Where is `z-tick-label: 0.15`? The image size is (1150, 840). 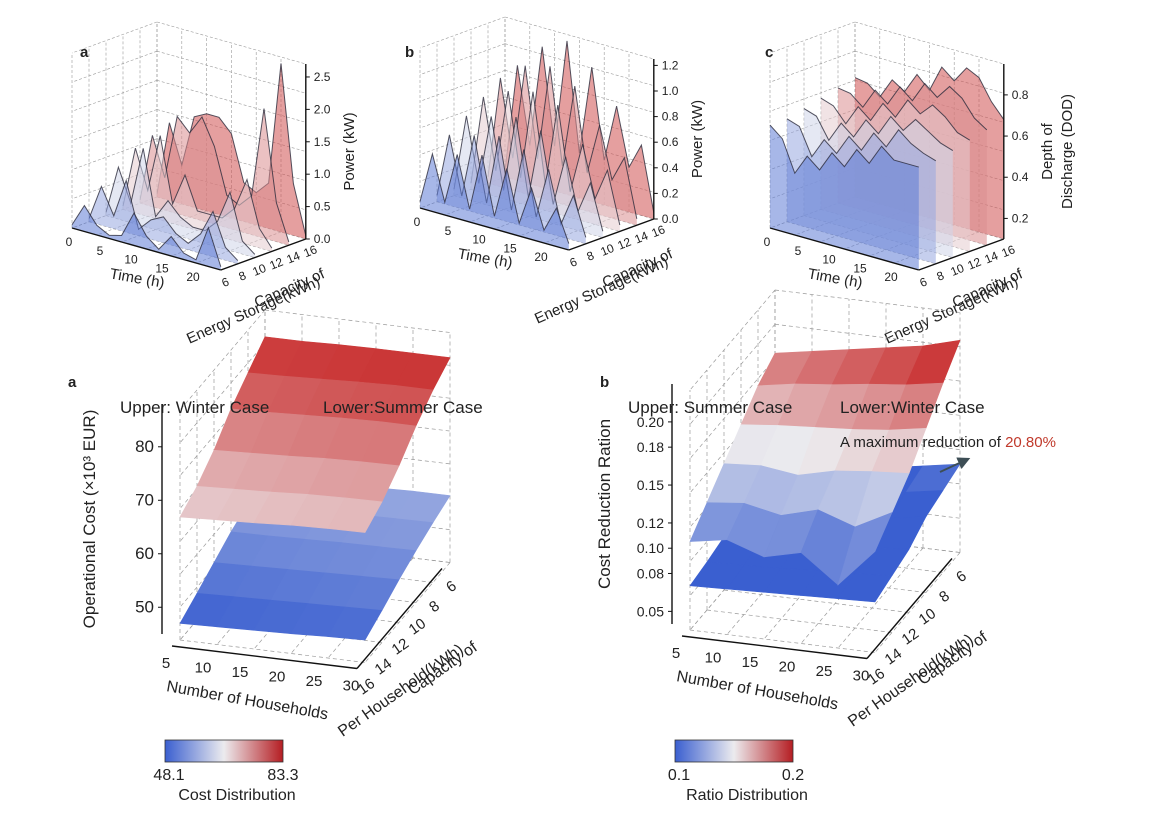 z-tick-label: 0.15 is located at coordinates (650, 485).